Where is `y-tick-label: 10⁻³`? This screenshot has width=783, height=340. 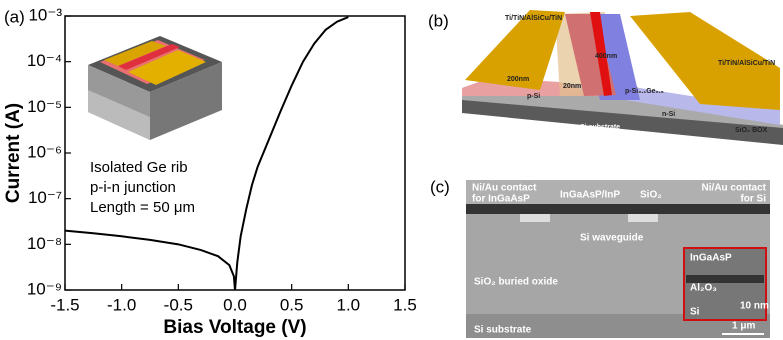 y-tick-label: 10⁻³ is located at coordinates (45, 14).